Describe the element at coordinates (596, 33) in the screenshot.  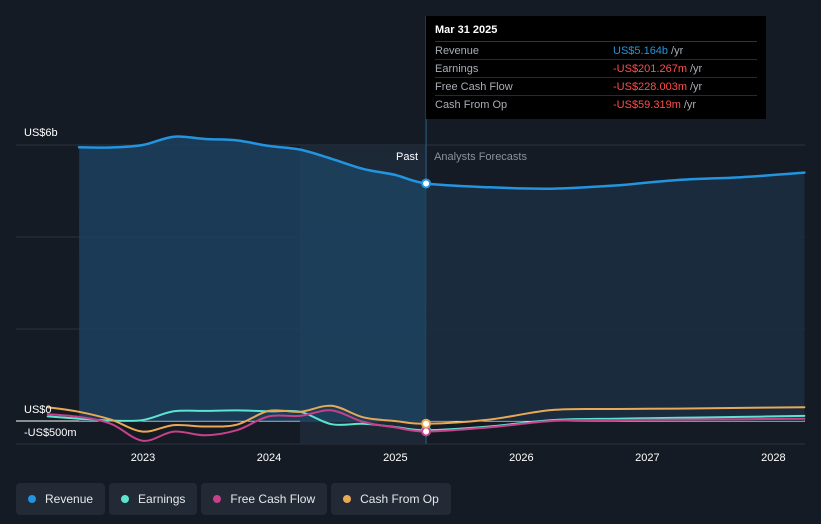
I see `tooltip-date: Mar 31 2025` at that location.